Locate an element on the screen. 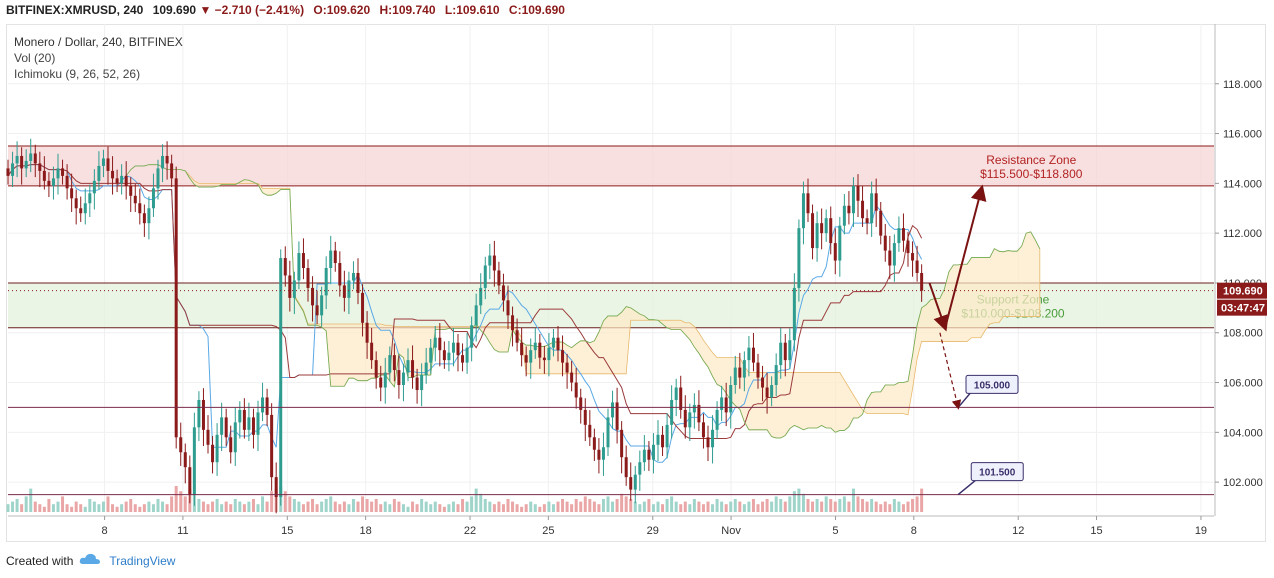  legend-ichimoku: Ichimoku (9, 26, 52, 26) is located at coordinates (77, 74).